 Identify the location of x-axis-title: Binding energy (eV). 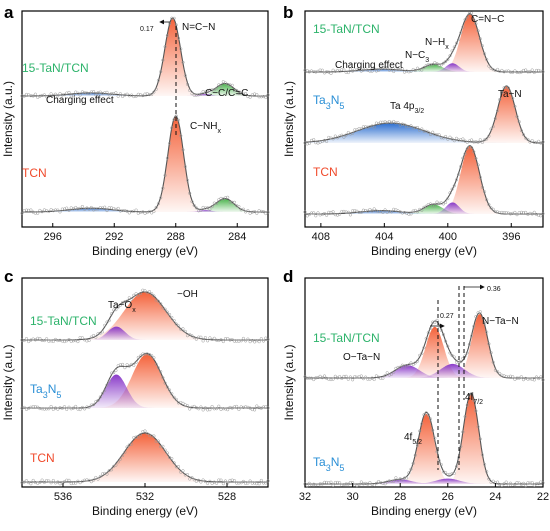
(145, 251).